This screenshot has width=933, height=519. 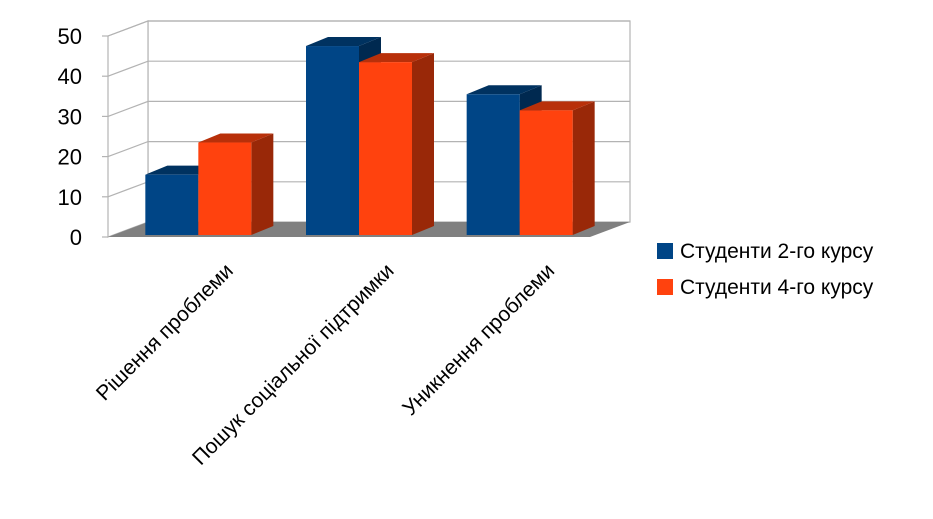 What do you see at coordinates (70, 197) in the screenshot?
I see `y-tick-label: 10` at bounding box center [70, 197].